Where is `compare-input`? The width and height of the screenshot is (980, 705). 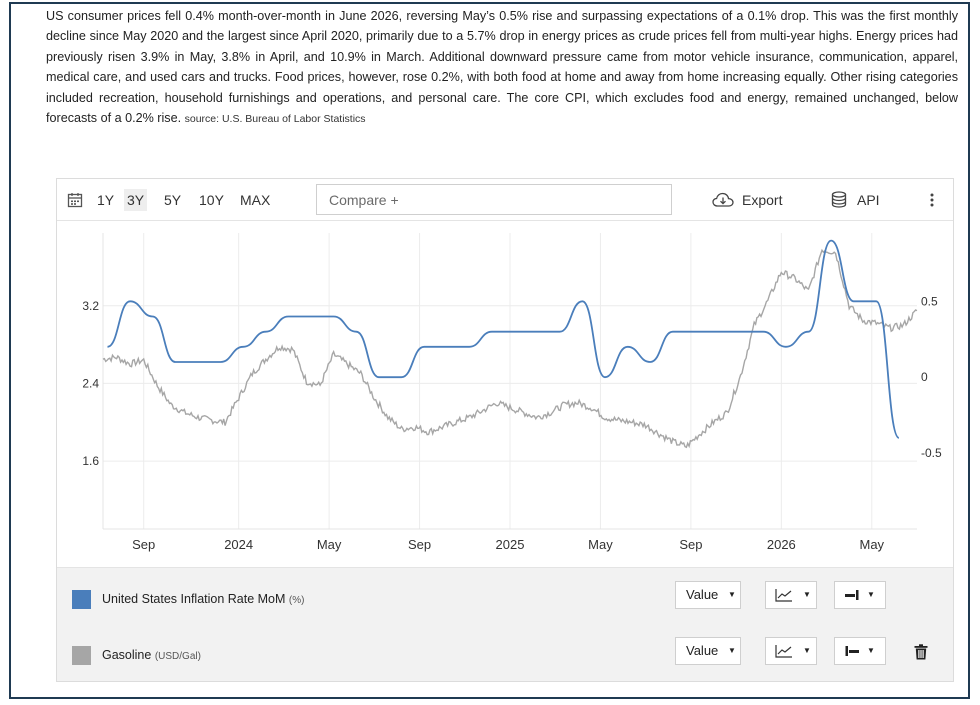
compare-input is located at coordinates (494, 199).